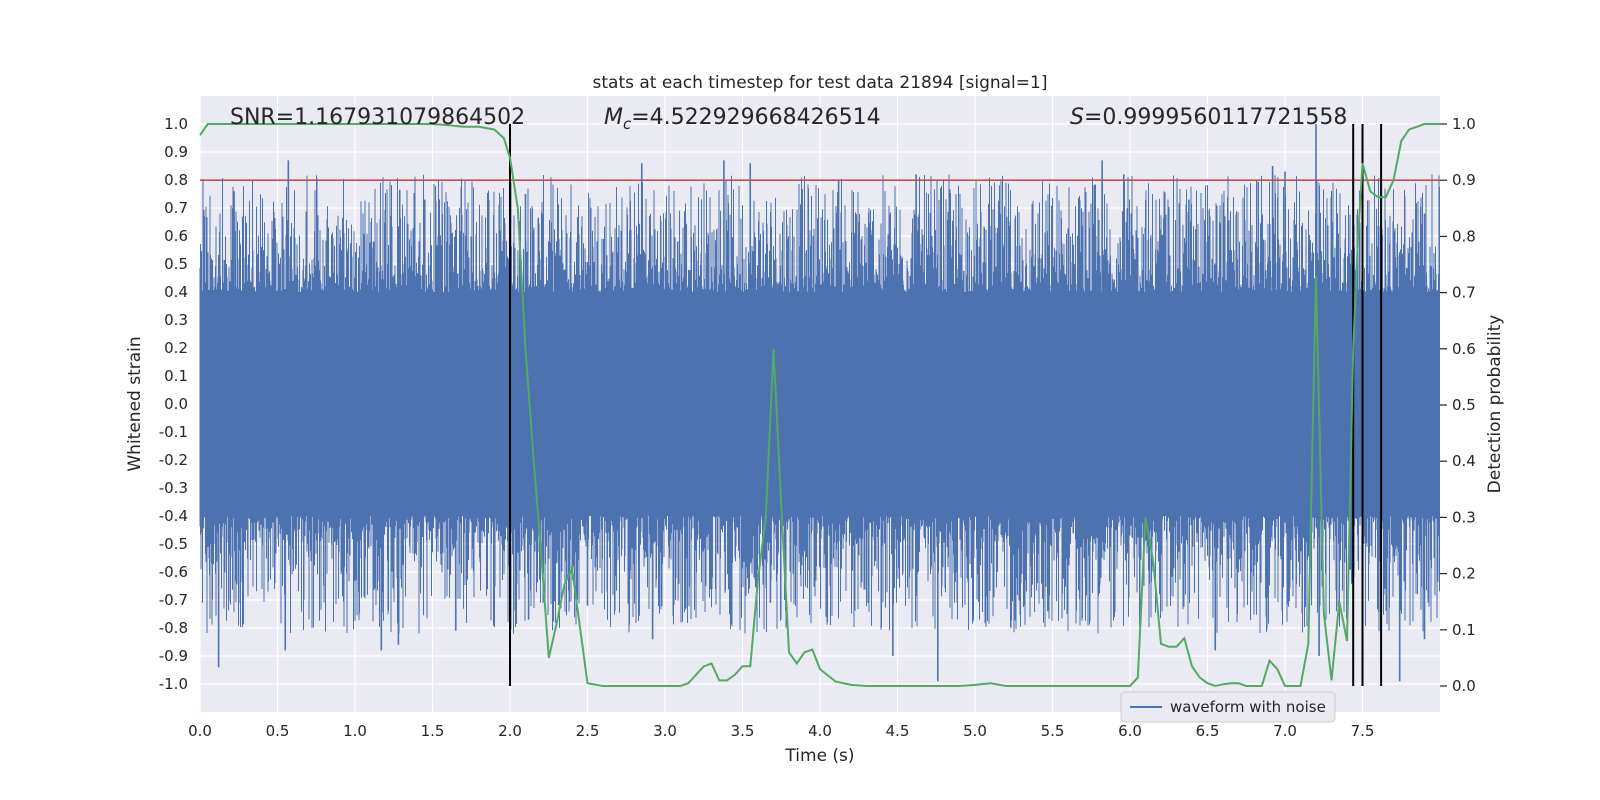 The width and height of the screenshot is (1600, 800). I want to click on y-left-tick-label: 0.4, so click(176, 292).